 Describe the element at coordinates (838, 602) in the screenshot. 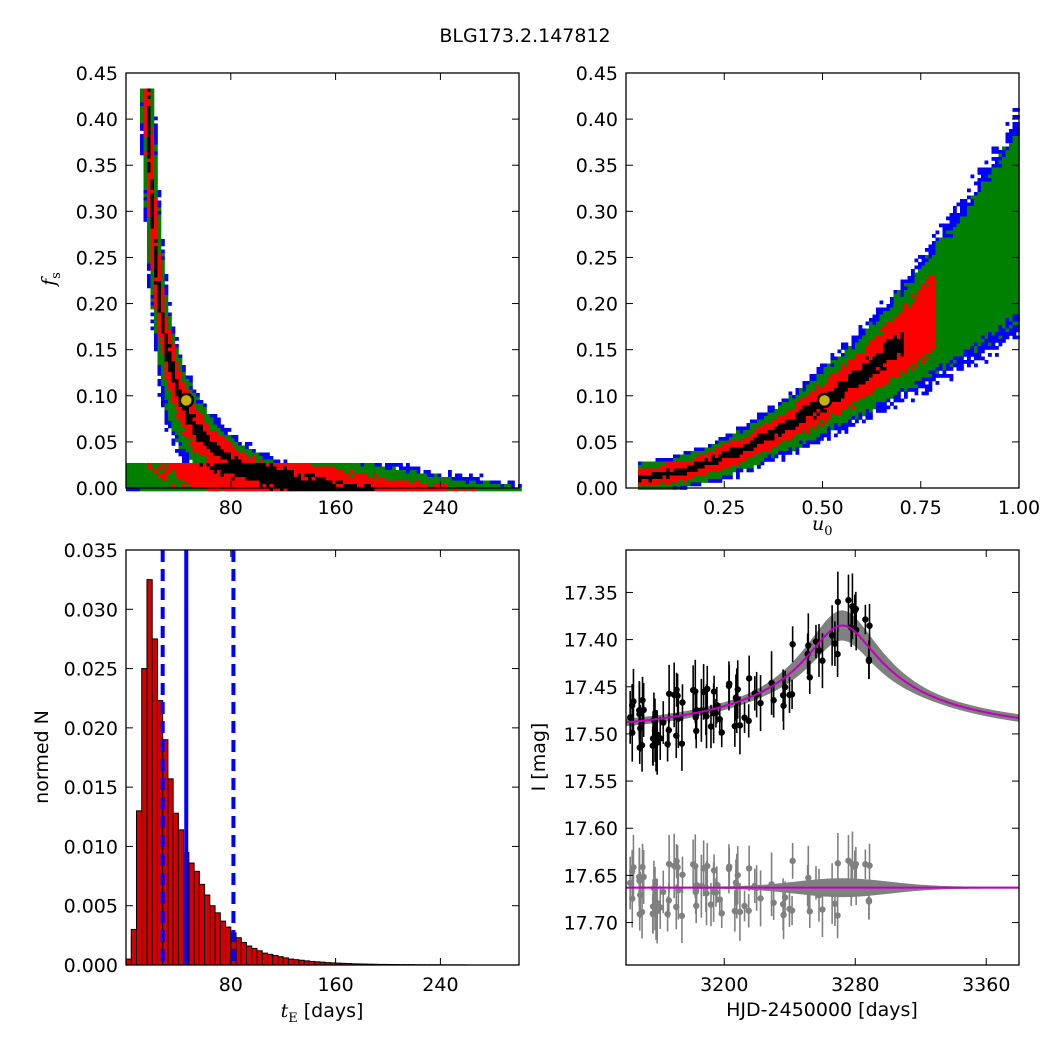

I see `data-point` at that location.